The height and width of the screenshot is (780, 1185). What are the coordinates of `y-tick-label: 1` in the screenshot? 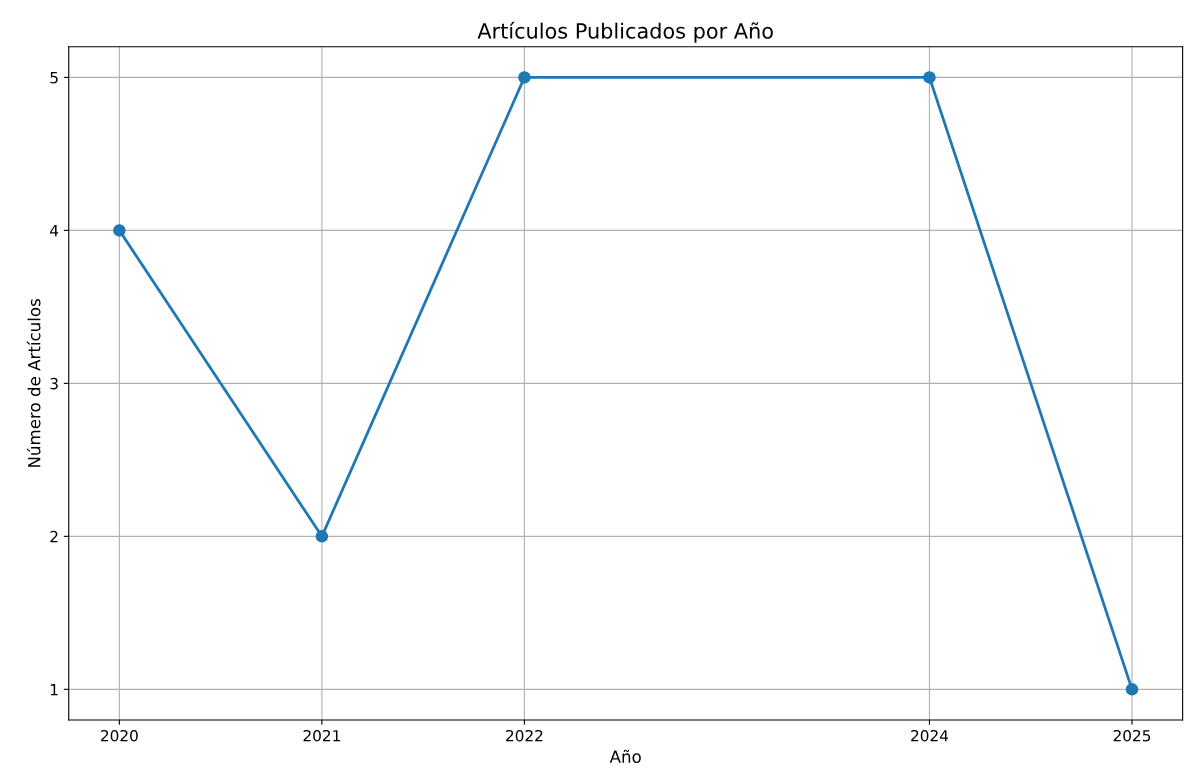 It's located at (54, 690).